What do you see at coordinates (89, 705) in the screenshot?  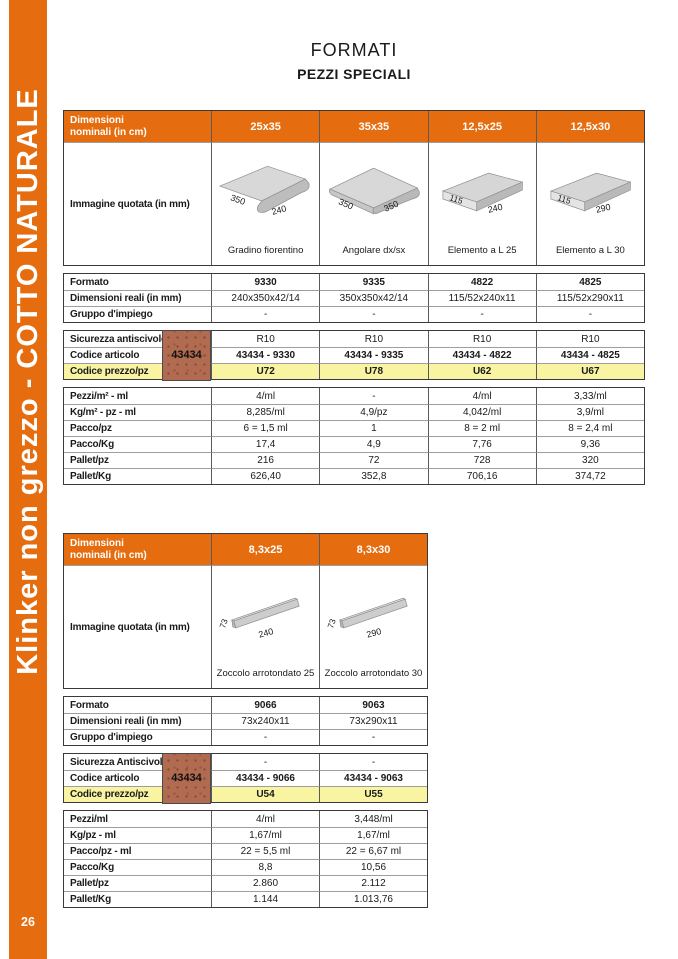 I see `row-label: Formato` at bounding box center [89, 705].